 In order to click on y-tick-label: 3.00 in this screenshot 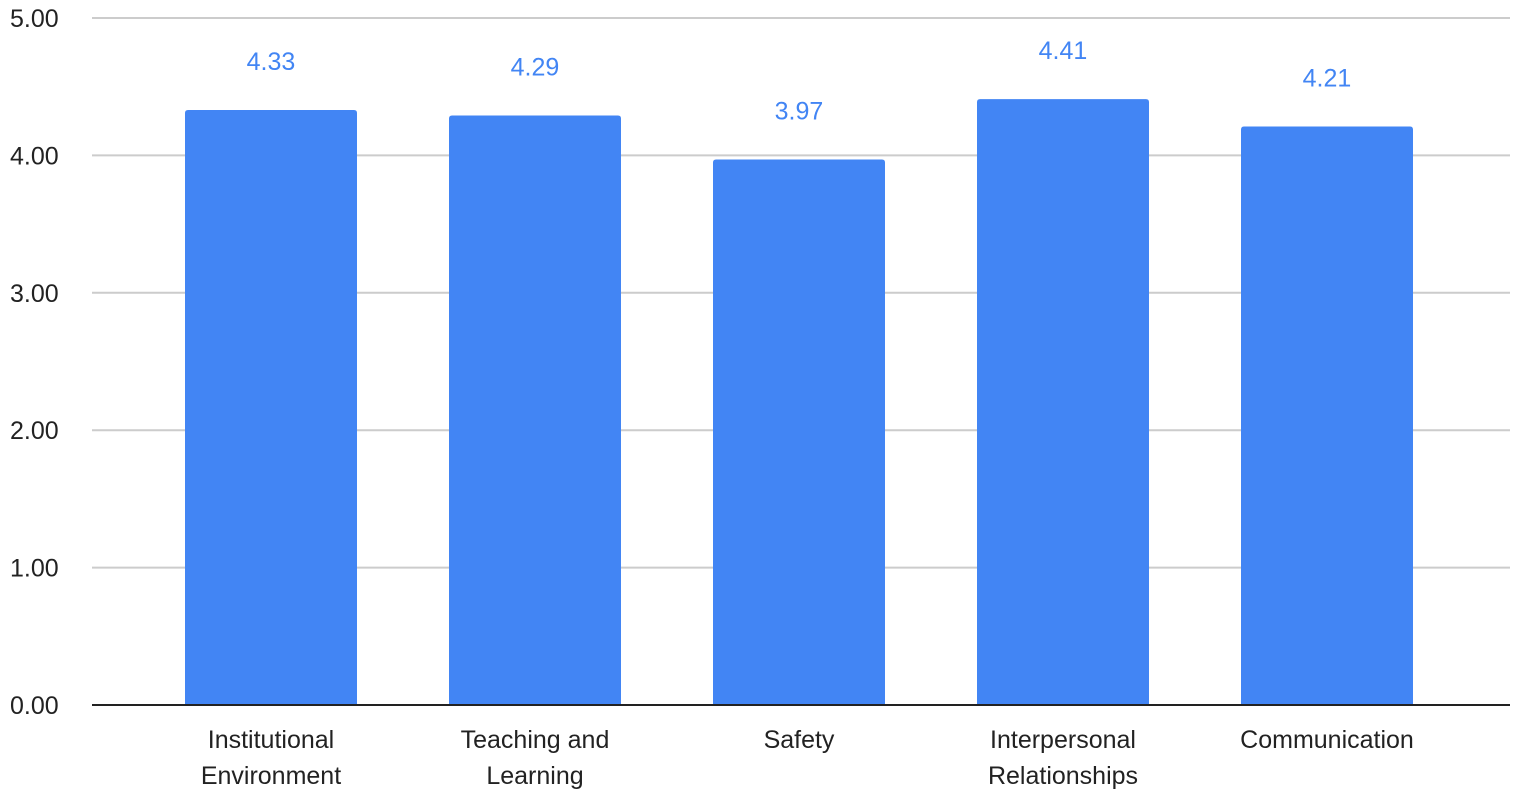, I will do `click(34, 294)`.